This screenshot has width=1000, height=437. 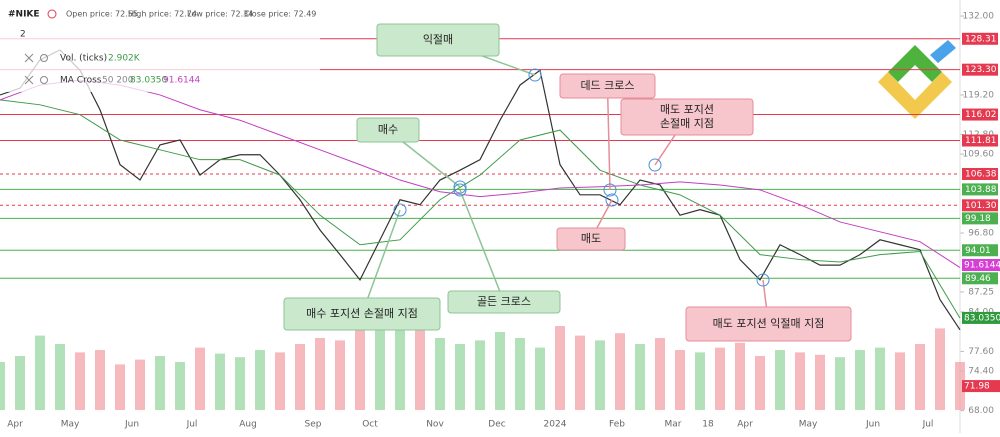 I want to click on settings-icon, so click(x=44, y=80).